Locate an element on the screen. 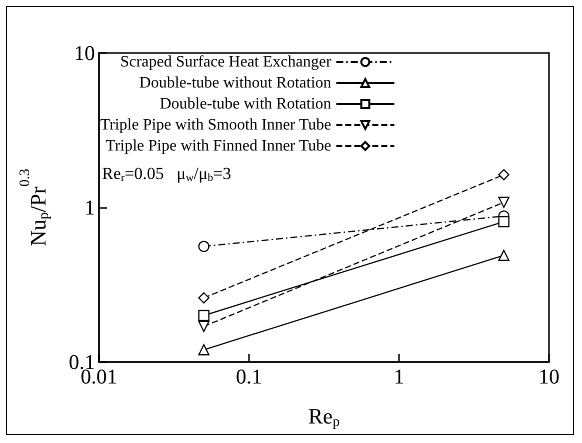 The height and width of the screenshot is (443, 582). legend-label: Double-tube without Rotation is located at coordinates (235, 83).